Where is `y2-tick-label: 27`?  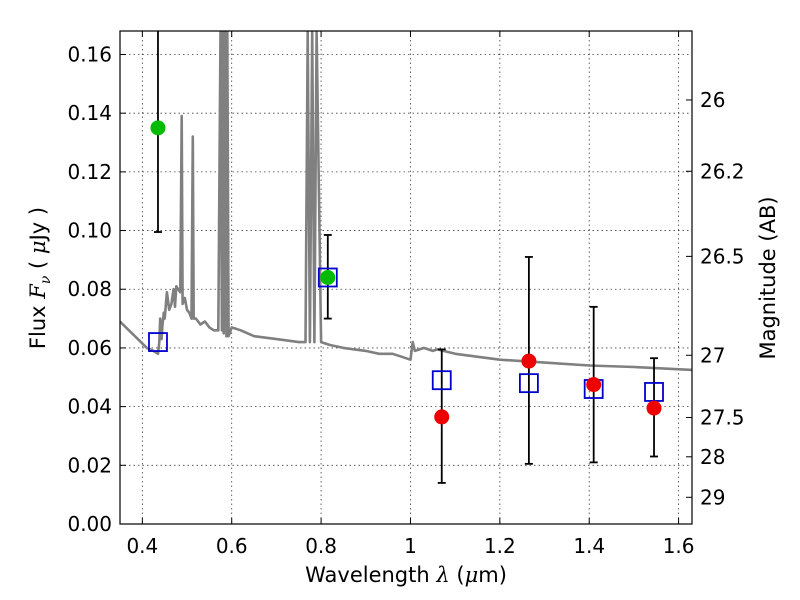
y2-tick-label: 27 is located at coordinates (712, 355).